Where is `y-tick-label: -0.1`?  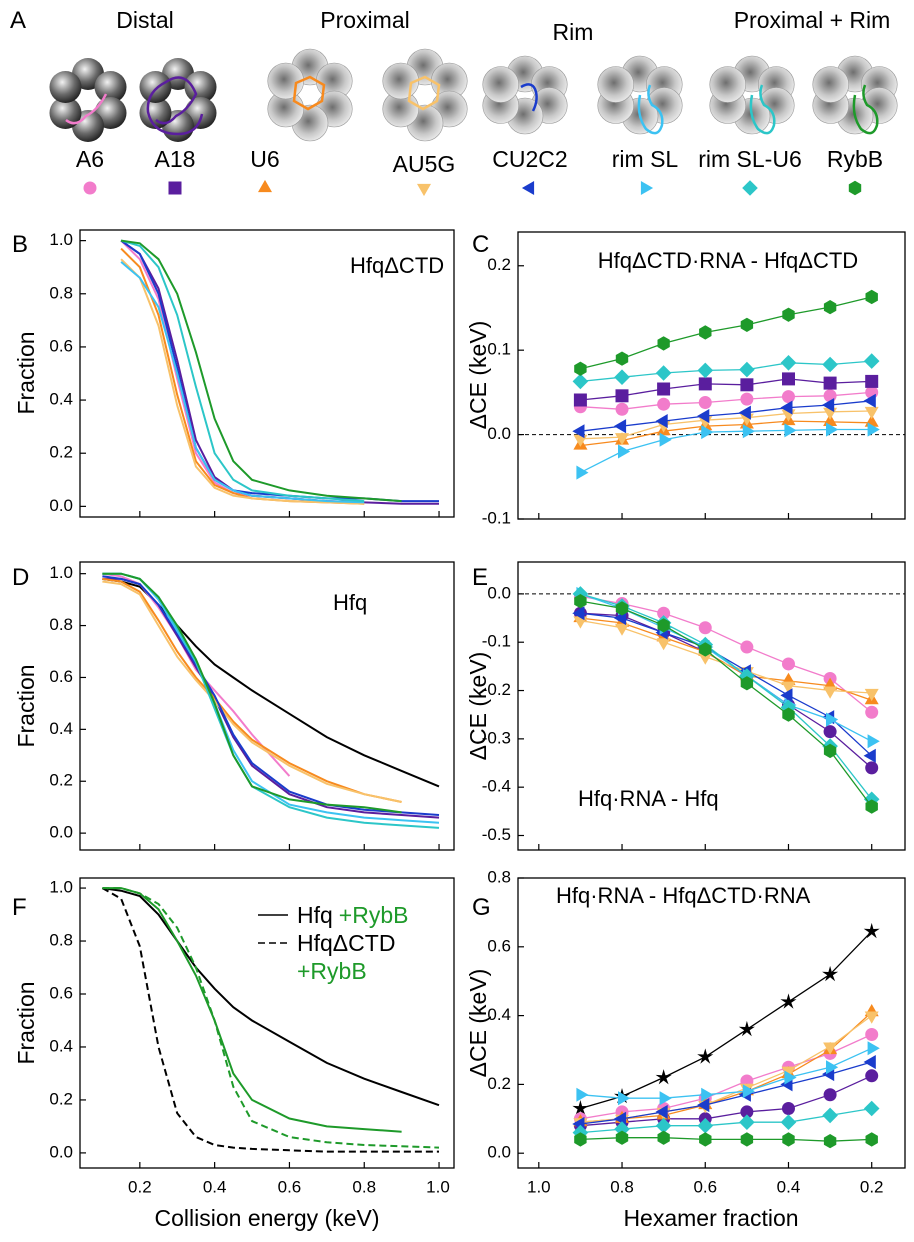
y-tick-label: -0.1 is located at coordinates (496, 641).